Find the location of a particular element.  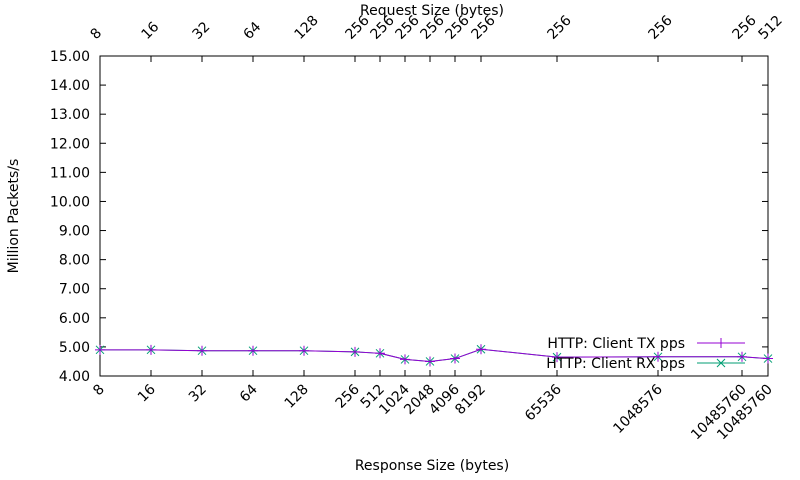

y-tick-label: 8.00 is located at coordinates (74, 261).